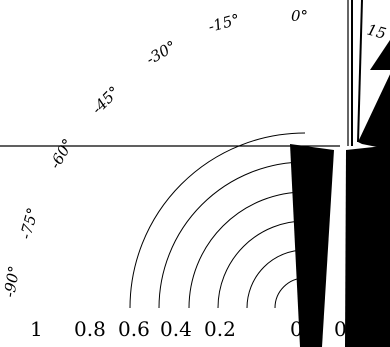 Image resolution: width=390 pixels, height=347 pixels. Describe the element at coordinates (360, 71) in the screenshot. I see `bar-edge-line` at that location.